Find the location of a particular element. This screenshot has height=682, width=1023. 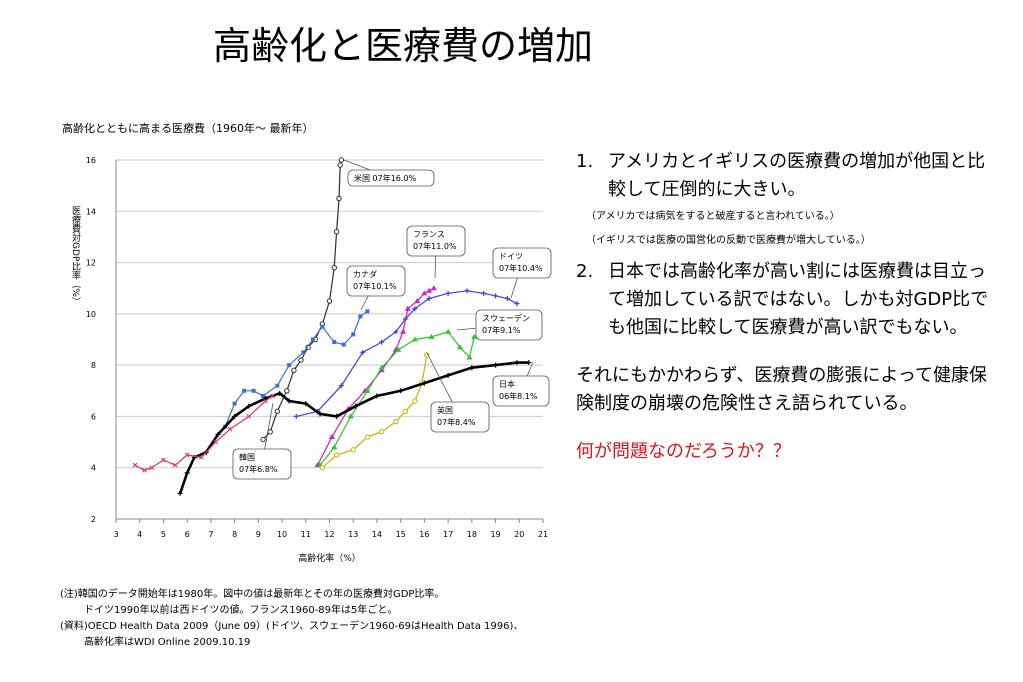

x-tick-label: 13 is located at coordinates (353, 534).